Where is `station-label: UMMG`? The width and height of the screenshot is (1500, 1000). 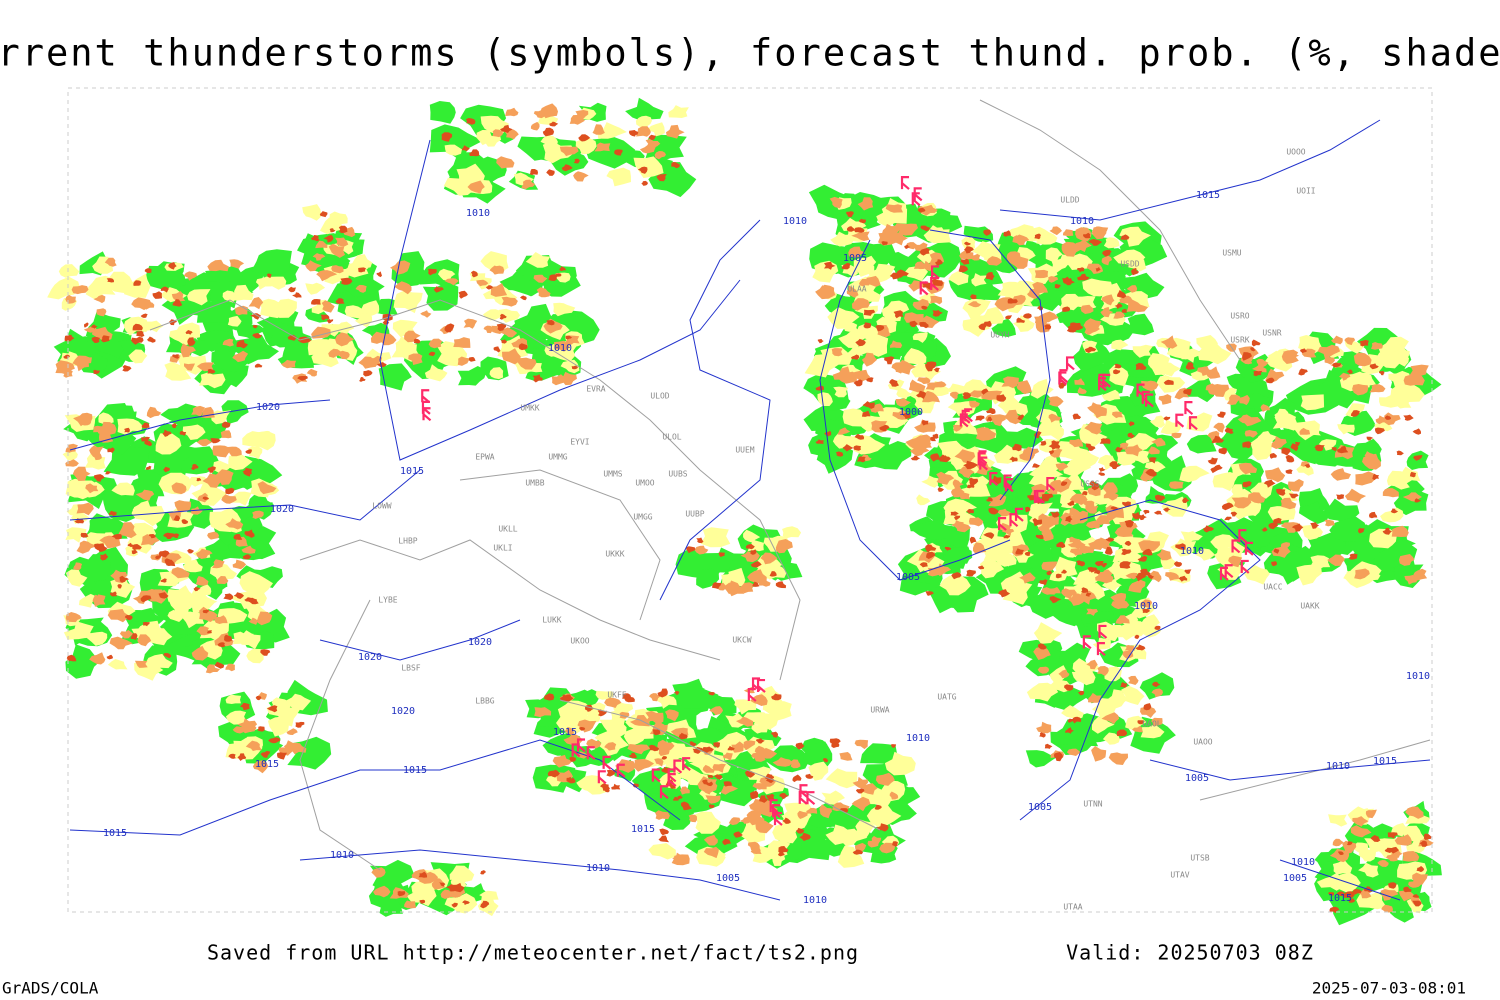
station-label: UMMG is located at coordinates (557, 457).